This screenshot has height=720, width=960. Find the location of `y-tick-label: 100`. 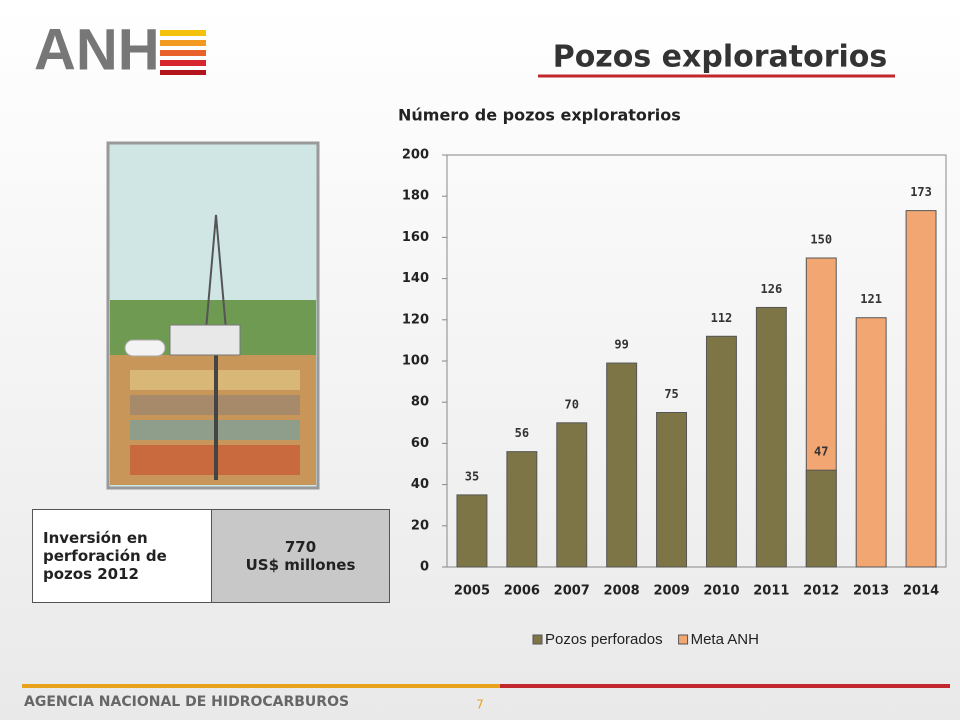

y-tick-label: 100 is located at coordinates (415, 361).